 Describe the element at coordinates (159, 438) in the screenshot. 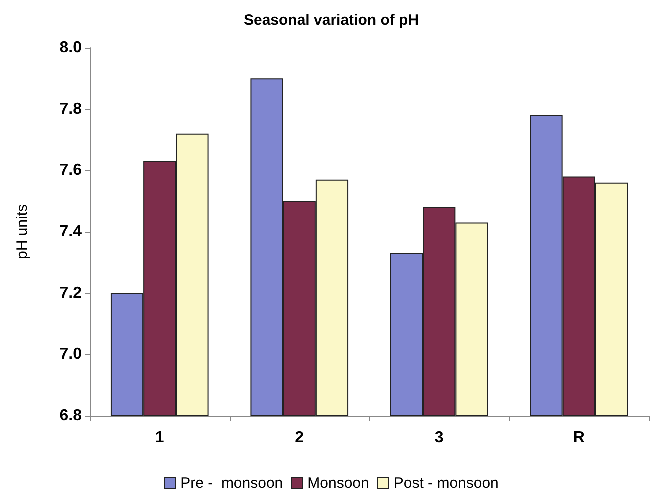

I see `x-tick-label: 1` at that location.